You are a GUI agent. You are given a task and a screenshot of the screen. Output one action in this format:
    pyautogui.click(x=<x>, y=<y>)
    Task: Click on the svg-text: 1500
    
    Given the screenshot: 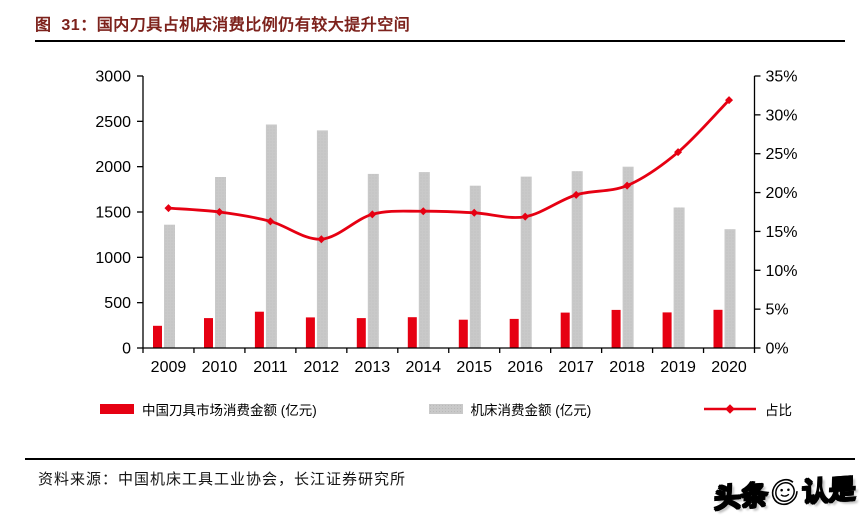 What is the action you would take?
    pyautogui.click(x=113, y=213)
    